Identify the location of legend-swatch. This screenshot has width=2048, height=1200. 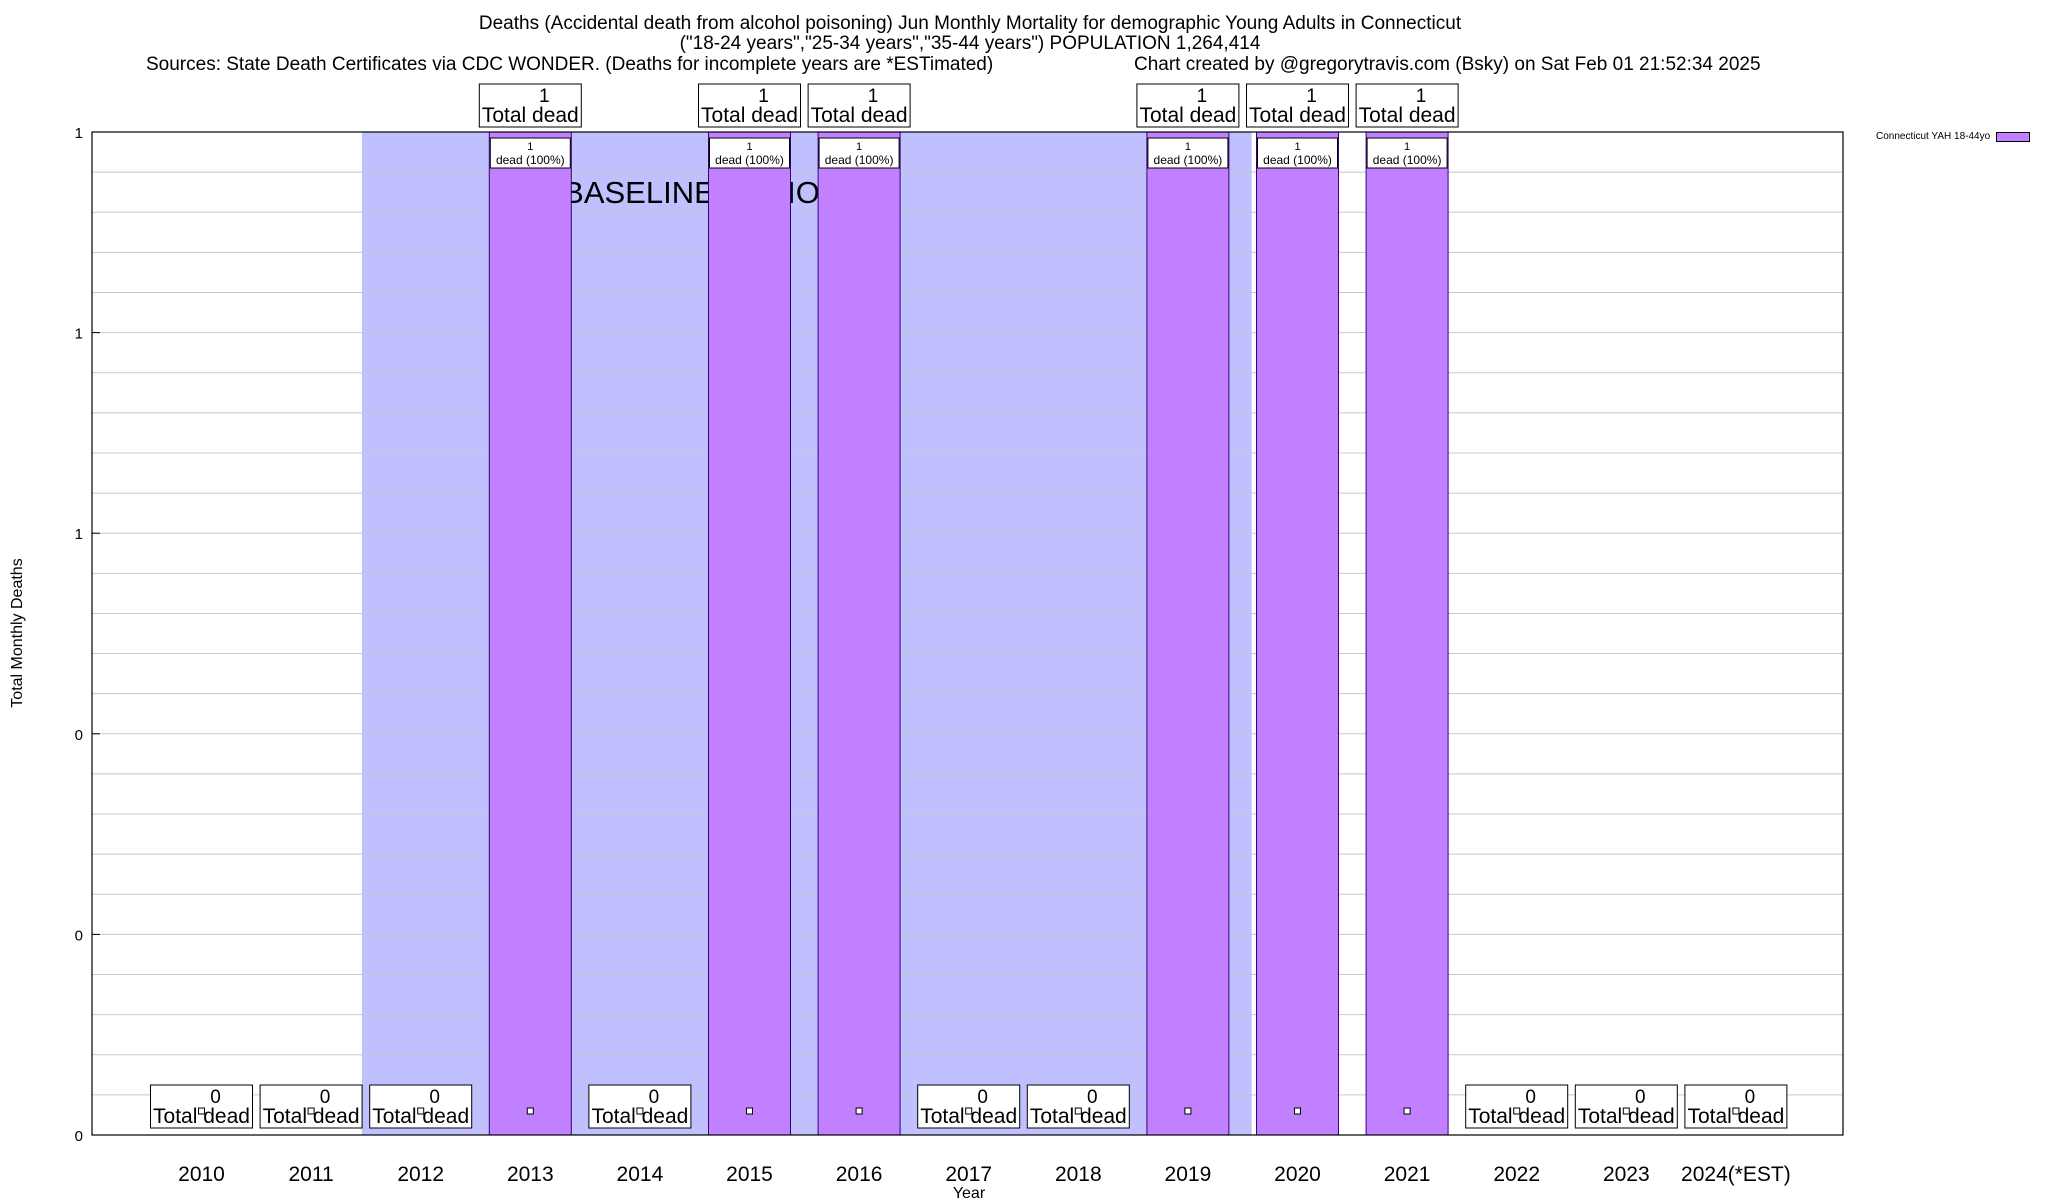
(2013, 136).